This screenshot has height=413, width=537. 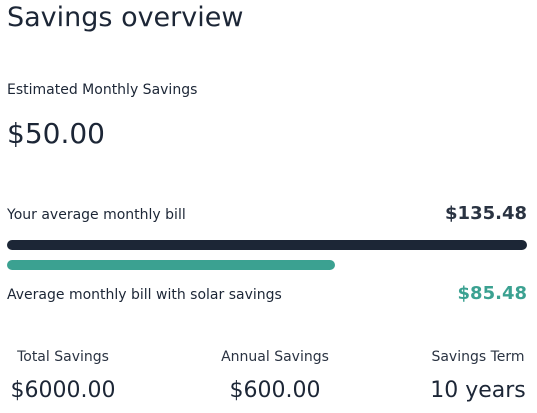 What do you see at coordinates (144, 295) in the screenshot?
I see `solar-bill-label: Average monthly bill with solar savings` at bounding box center [144, 295].